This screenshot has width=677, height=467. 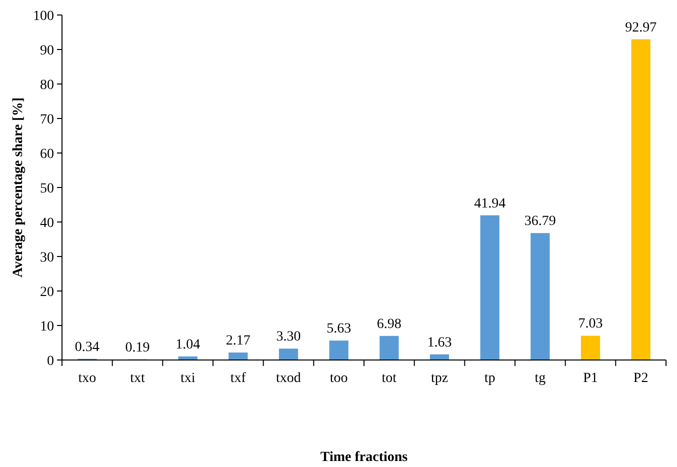 I want to click on y-tick-label: 0, so click(x=50, y=361).